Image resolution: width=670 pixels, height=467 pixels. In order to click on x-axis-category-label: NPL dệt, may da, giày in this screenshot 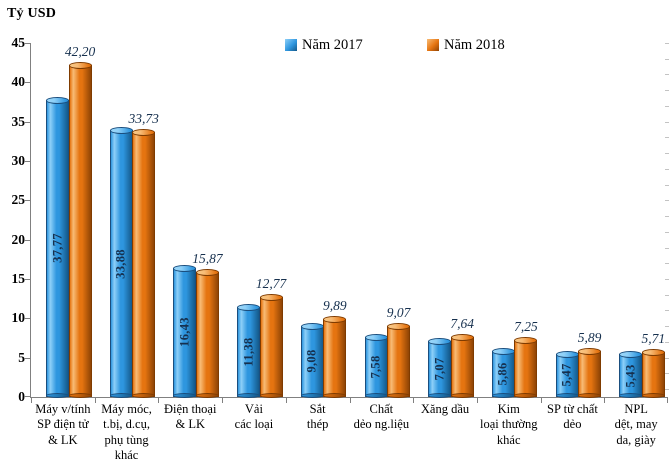, I will do `click(636, 424)`.